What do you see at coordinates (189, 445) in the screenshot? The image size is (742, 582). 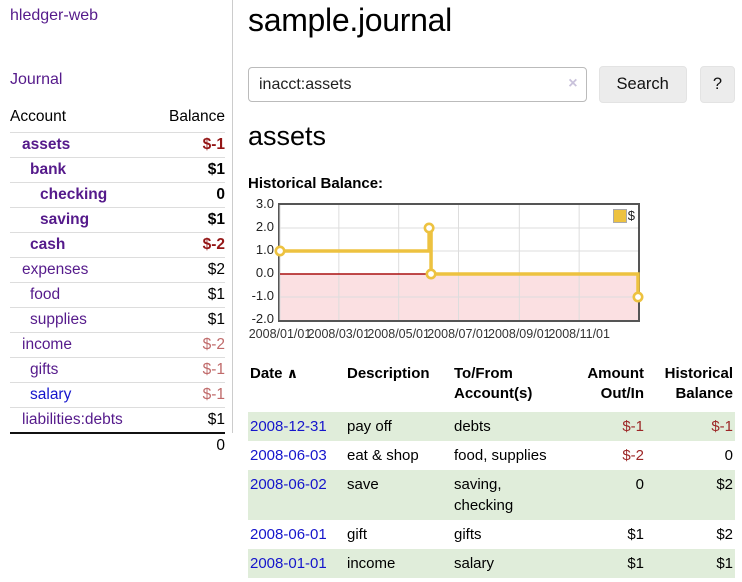 I see `accounts-total-value: 0` at bounding box center [189, 445].